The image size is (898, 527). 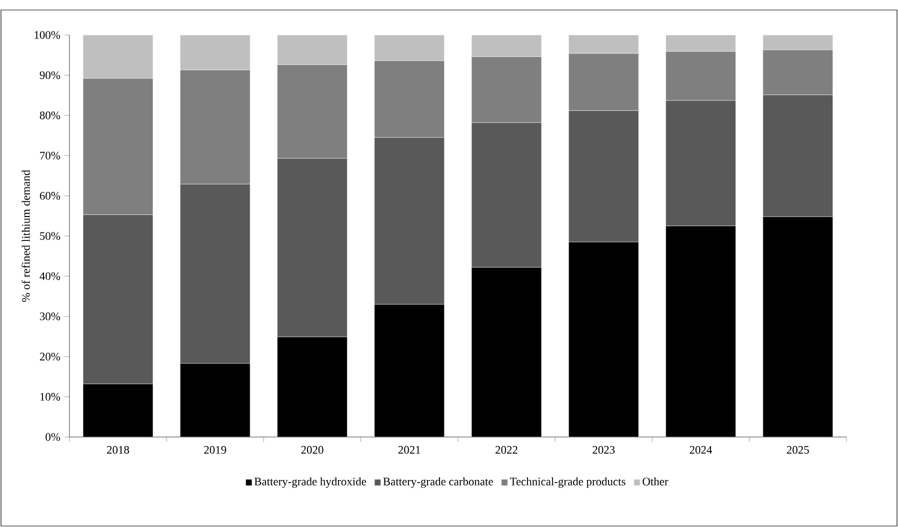 I want to click on x-tick-label: 2020, so click(x=312, y=450).